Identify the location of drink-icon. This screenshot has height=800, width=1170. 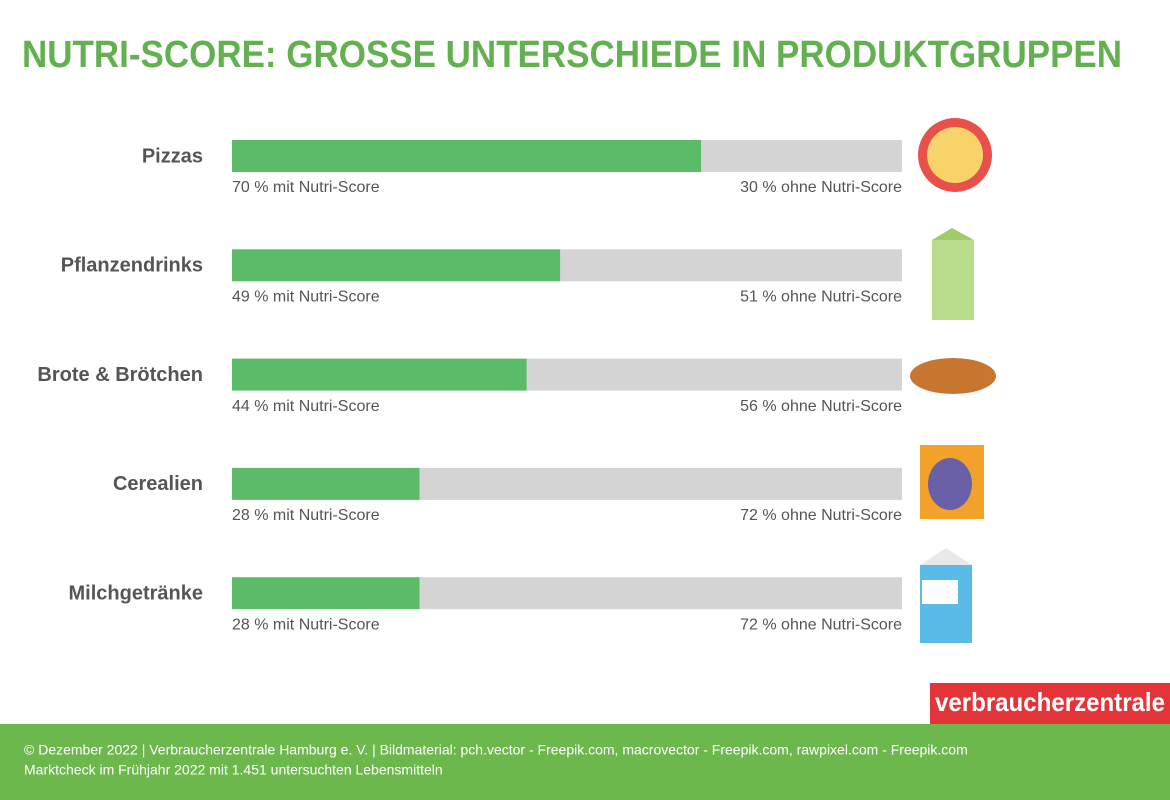
(953, 280).